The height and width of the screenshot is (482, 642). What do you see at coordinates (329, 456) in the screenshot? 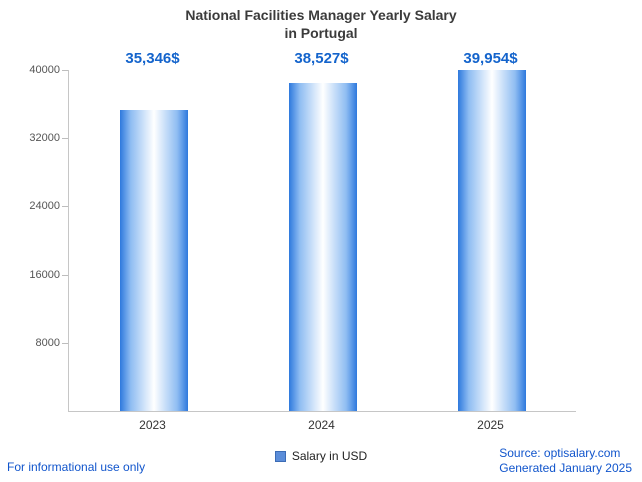
I see `legend-label: Salary in USD` at bounding box center [329, 456].